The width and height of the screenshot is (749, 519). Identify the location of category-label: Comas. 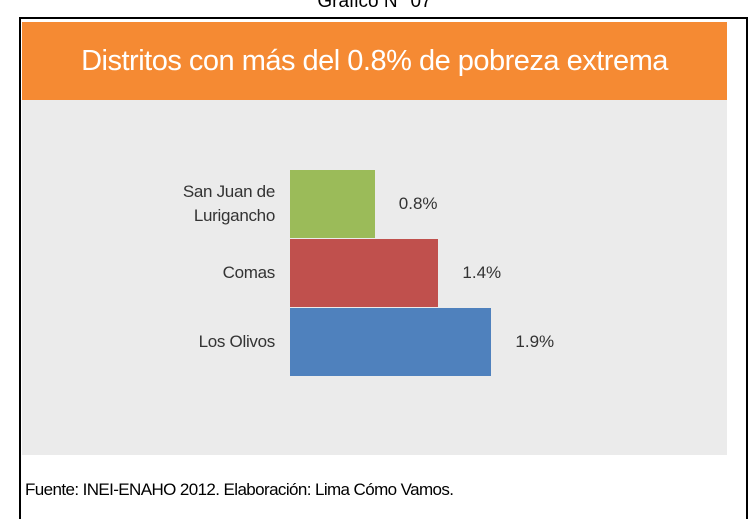
(249, 272).